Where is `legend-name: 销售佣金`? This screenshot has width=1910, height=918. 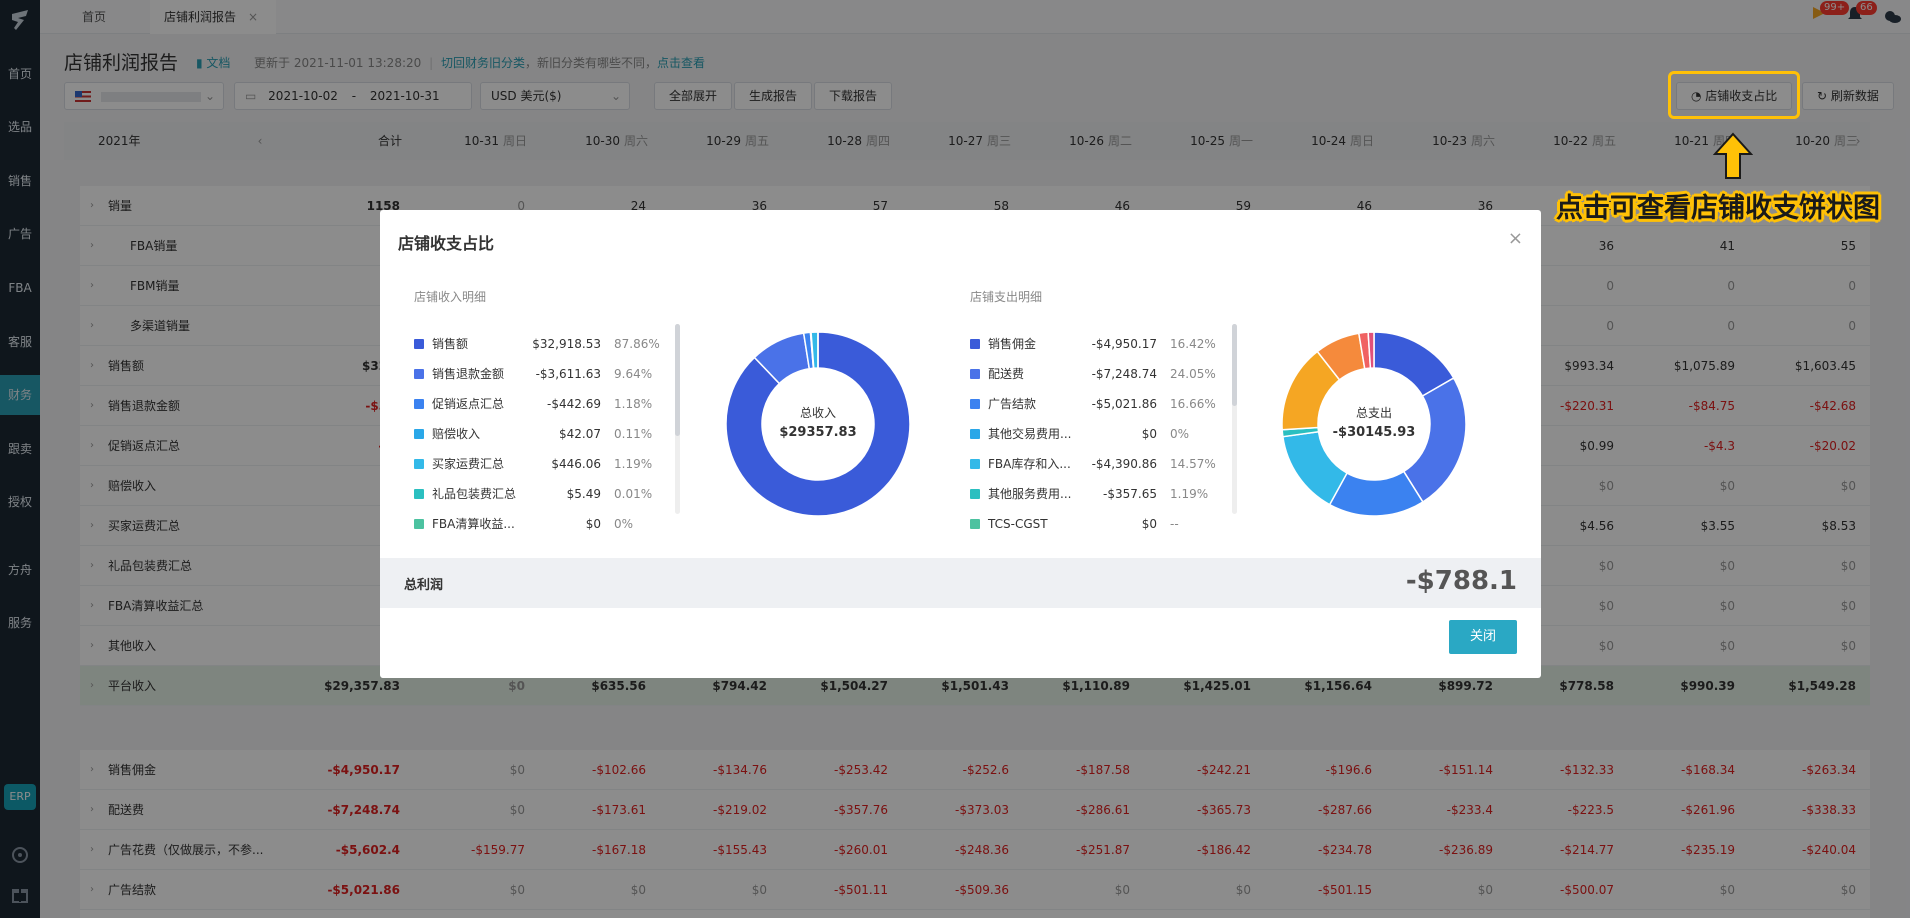
legend-name: 销售佣金 is located at coordinates (1012, 344).